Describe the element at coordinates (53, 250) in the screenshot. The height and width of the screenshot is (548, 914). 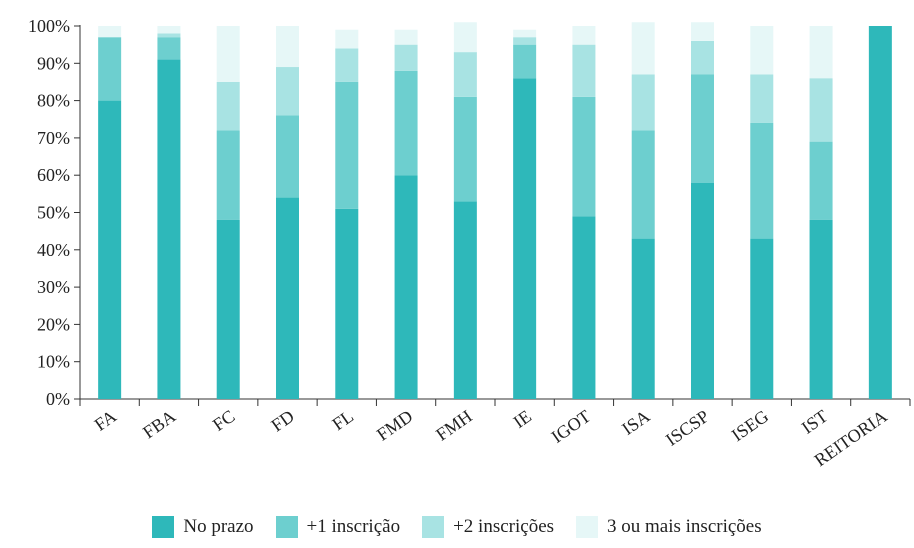
I see `y-tick-label: 40%` at that location.